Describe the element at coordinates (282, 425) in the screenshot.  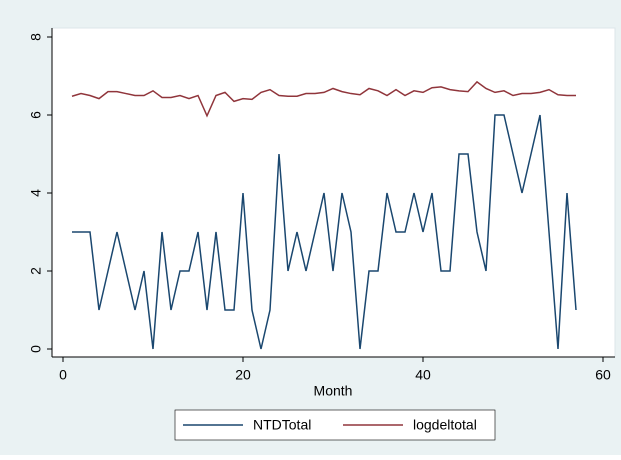
I see `legend-label: NTDTotal` at that location.